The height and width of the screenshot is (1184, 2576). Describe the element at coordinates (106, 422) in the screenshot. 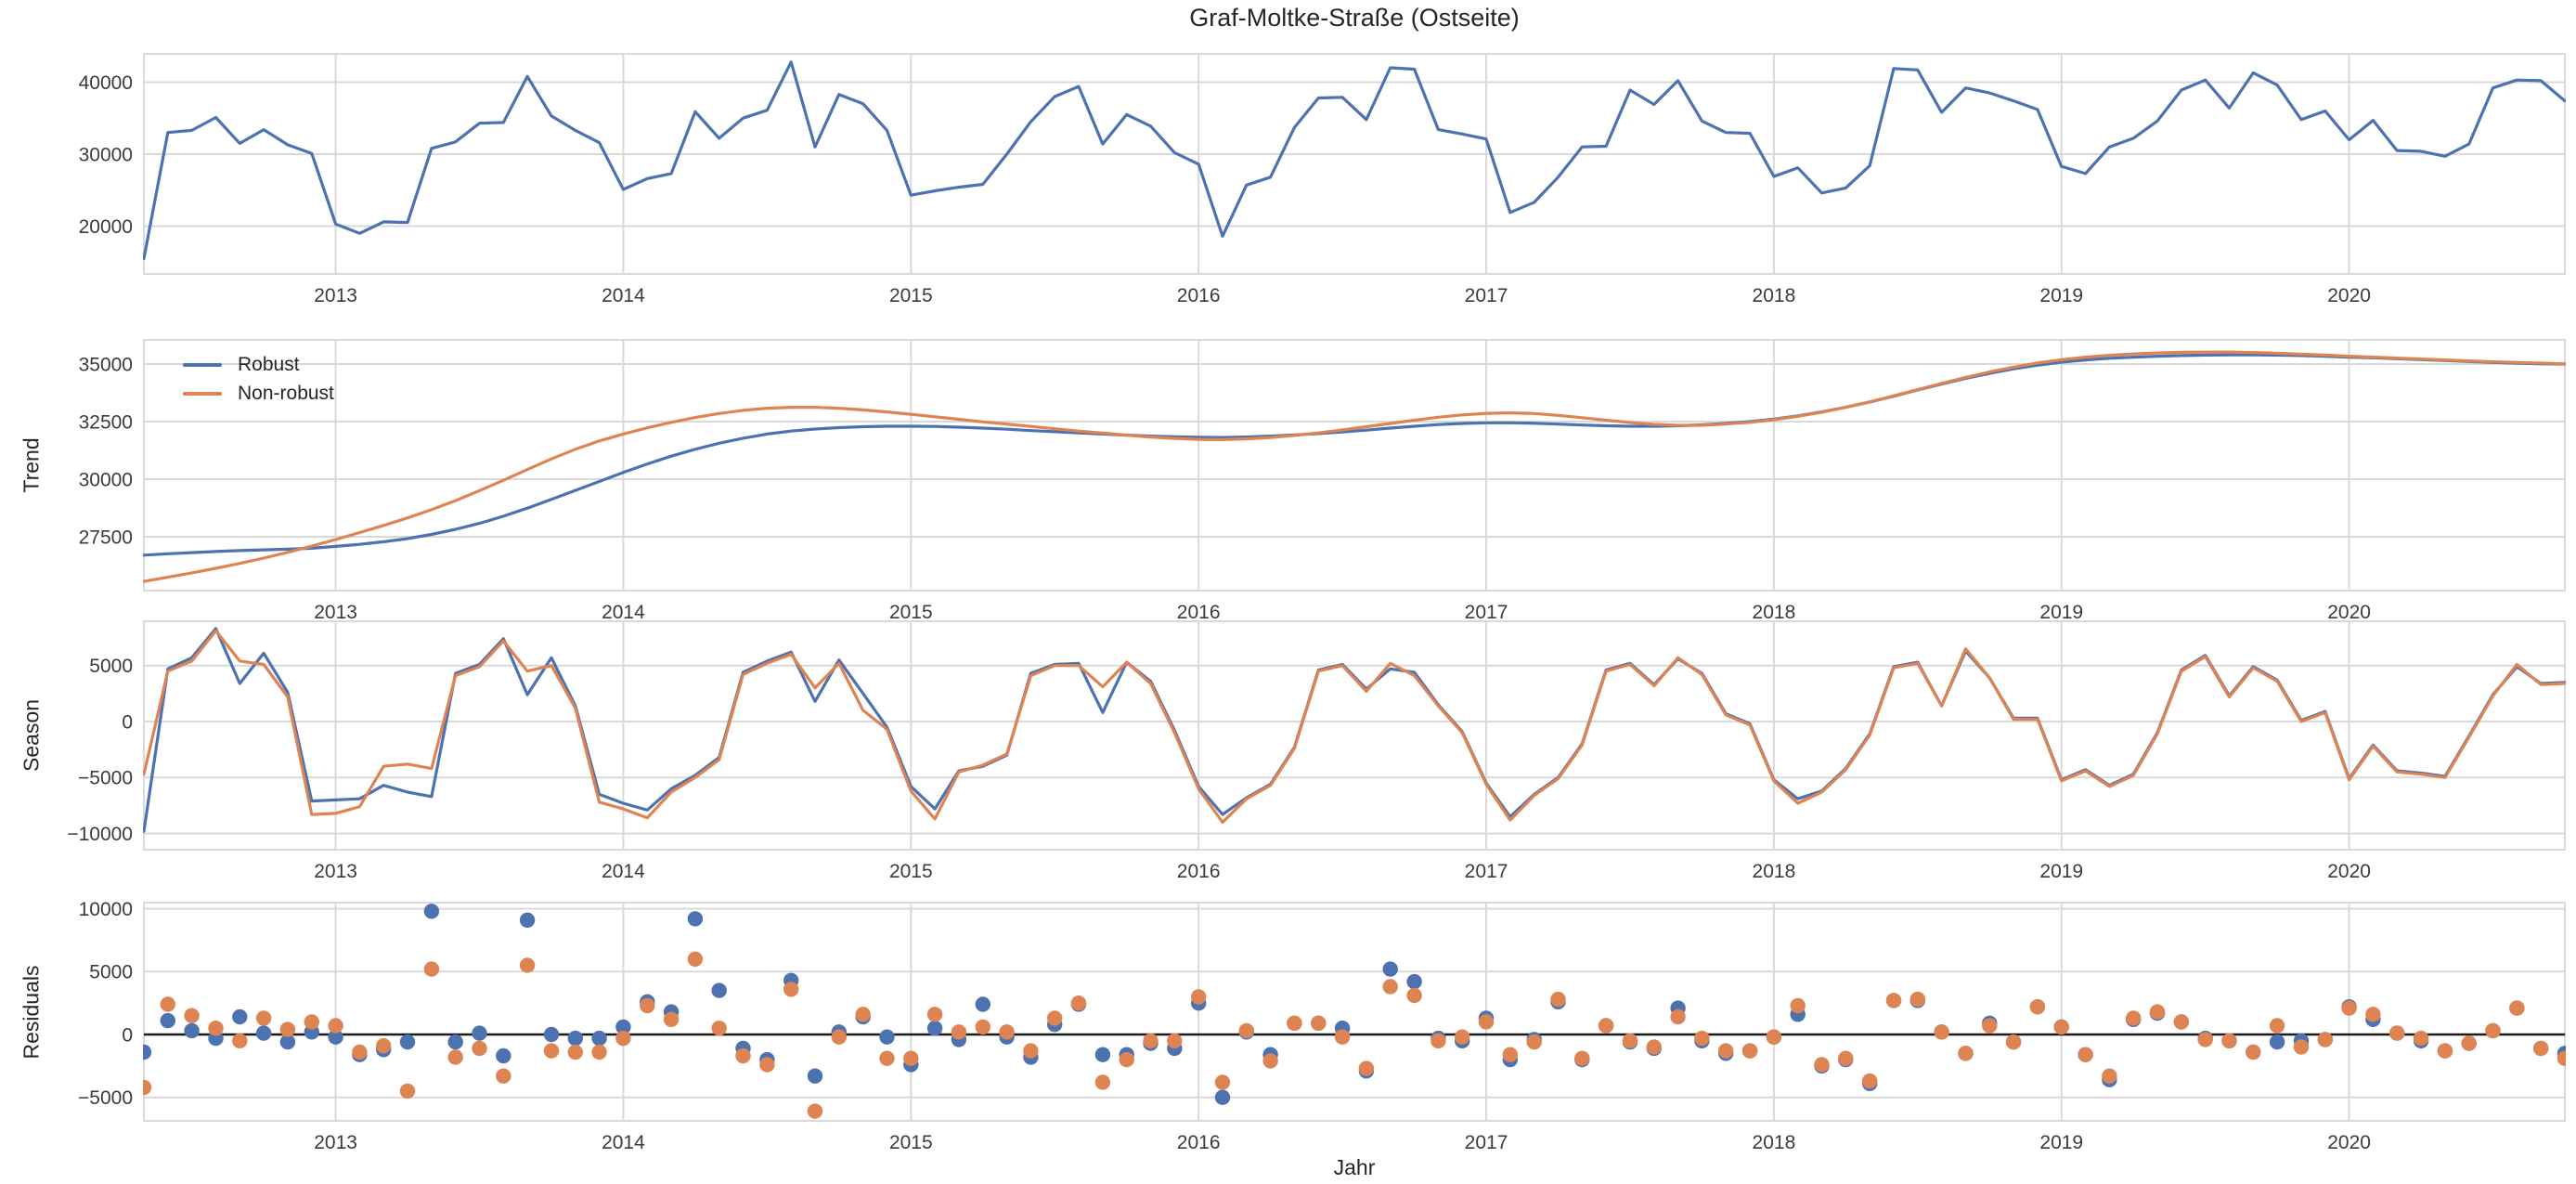

I see `y-tick-label: 32500` at that location.